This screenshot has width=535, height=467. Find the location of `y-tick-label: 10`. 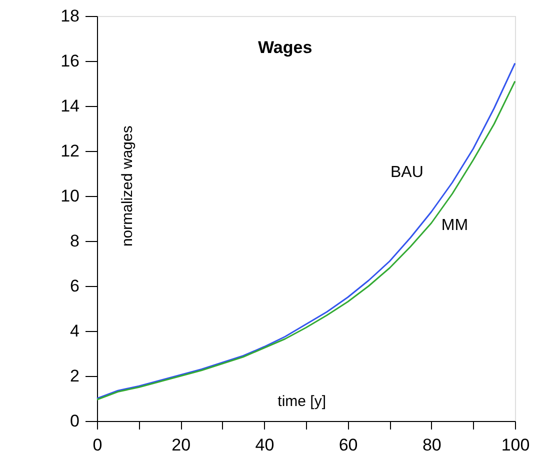

y-tick-label: 10 is located at coordinates (70, 196).